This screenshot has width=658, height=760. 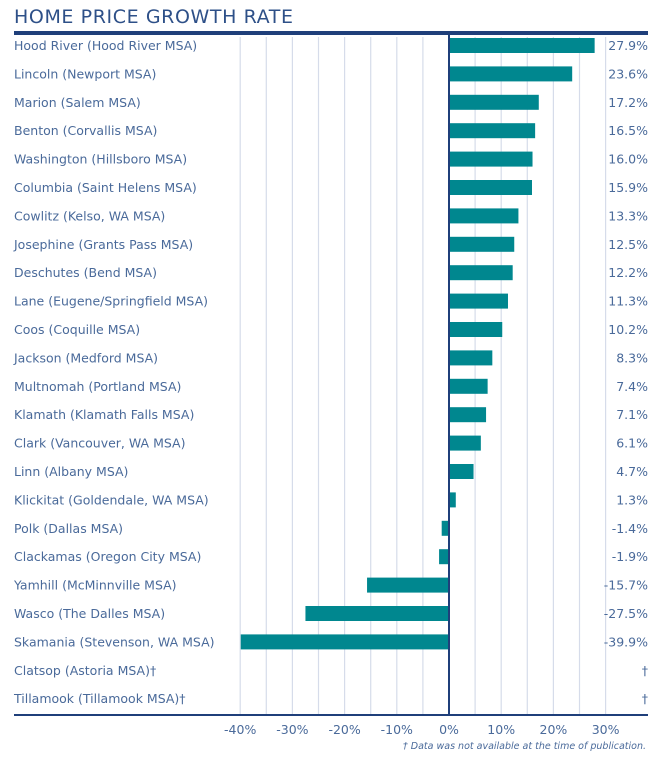 I want to click on x-tick-label: -30%, so click(x=292, y=729).